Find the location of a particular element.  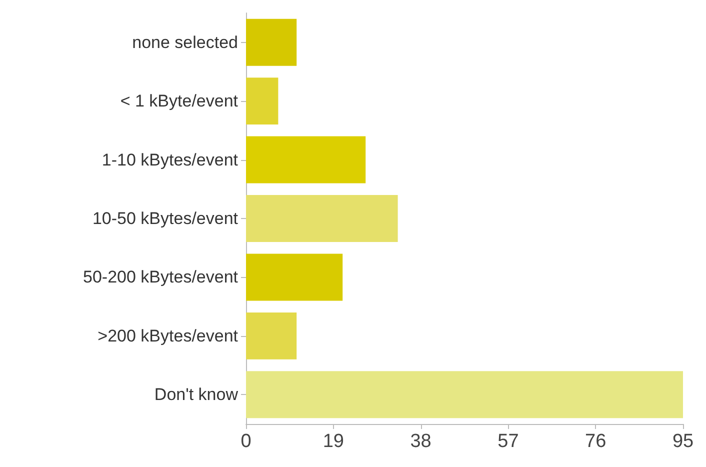

x-tick-label: 95 is located at coordinates (683, 441).